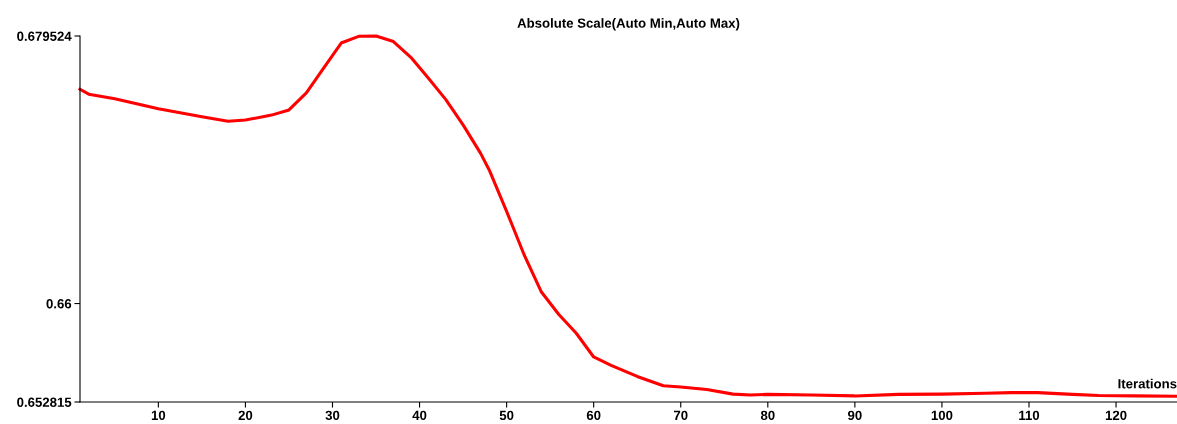 The width and height of the screenshot is (1177, 424). I want to click on x-tick-label: 50, so click(506, 415).